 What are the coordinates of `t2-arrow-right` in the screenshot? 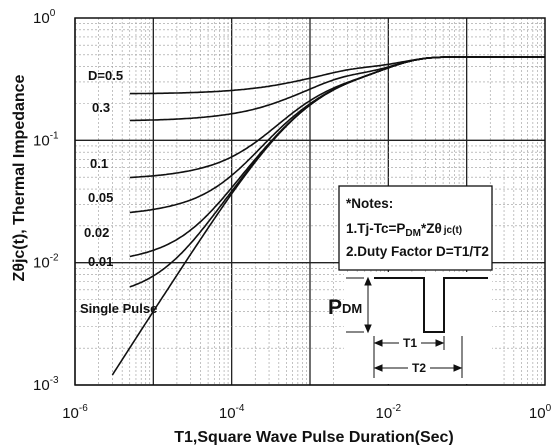 It's located at (458, 368).